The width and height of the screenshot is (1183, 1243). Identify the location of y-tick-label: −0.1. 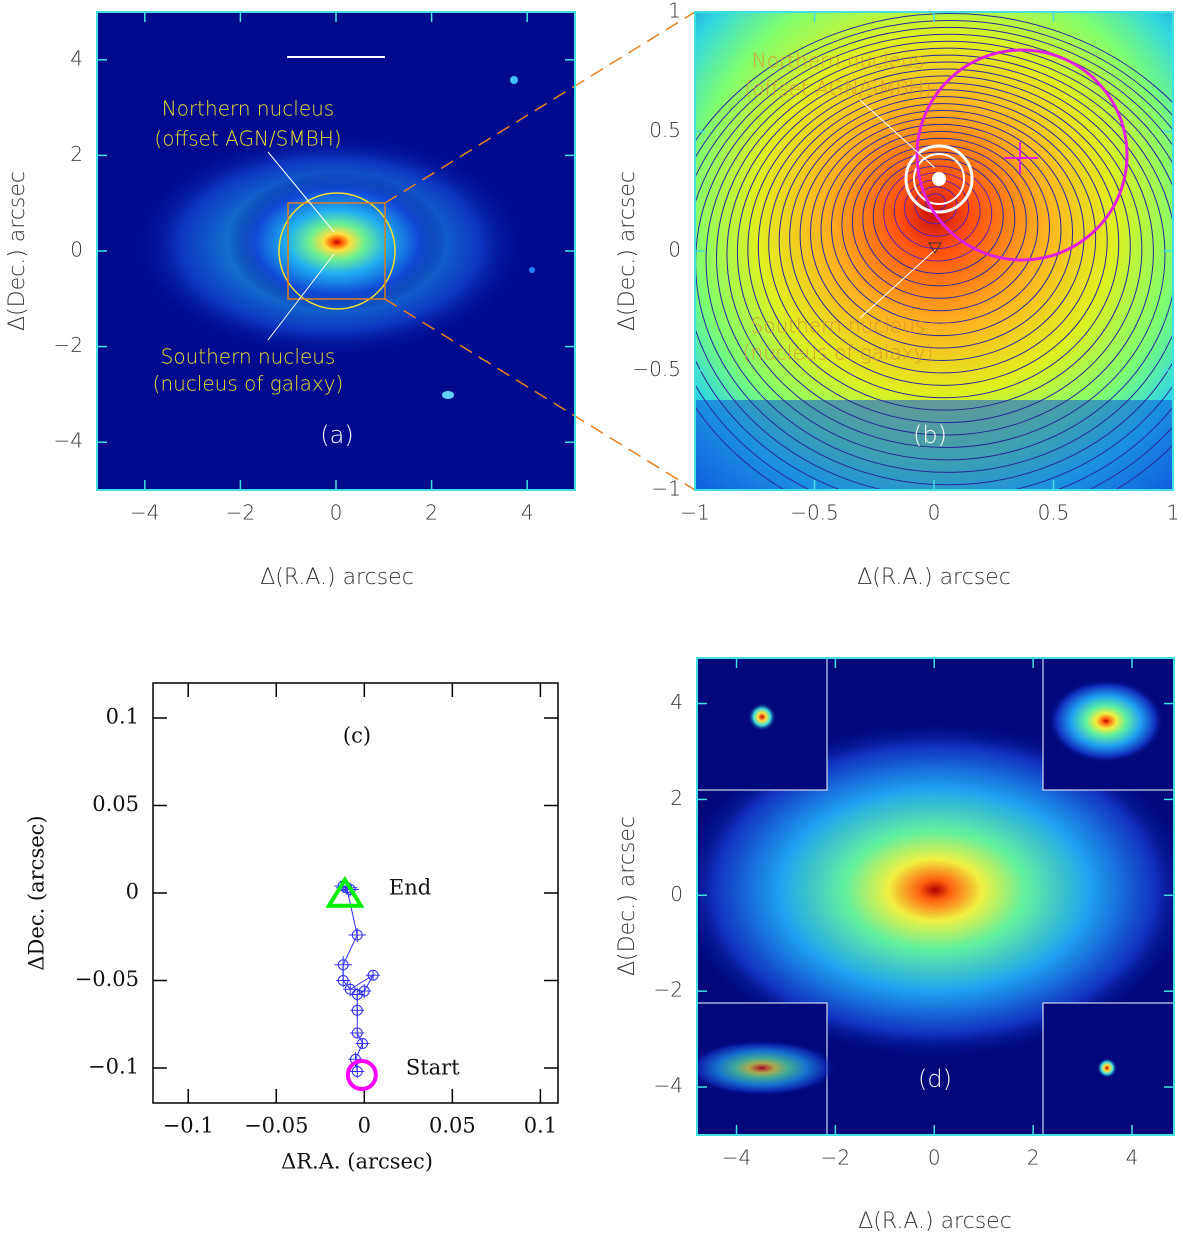
(113, 1067).